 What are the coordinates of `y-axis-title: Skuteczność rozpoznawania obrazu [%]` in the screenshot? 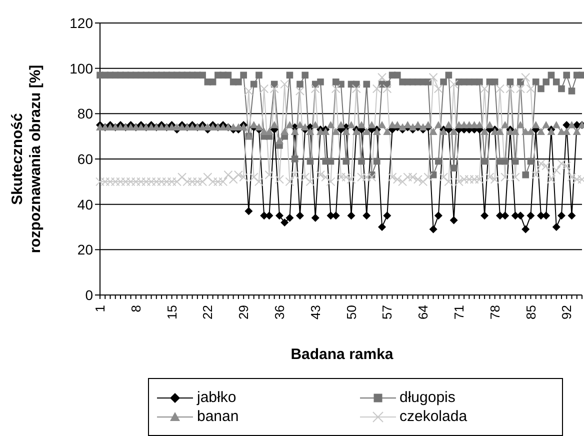 It's located at (26, 159).